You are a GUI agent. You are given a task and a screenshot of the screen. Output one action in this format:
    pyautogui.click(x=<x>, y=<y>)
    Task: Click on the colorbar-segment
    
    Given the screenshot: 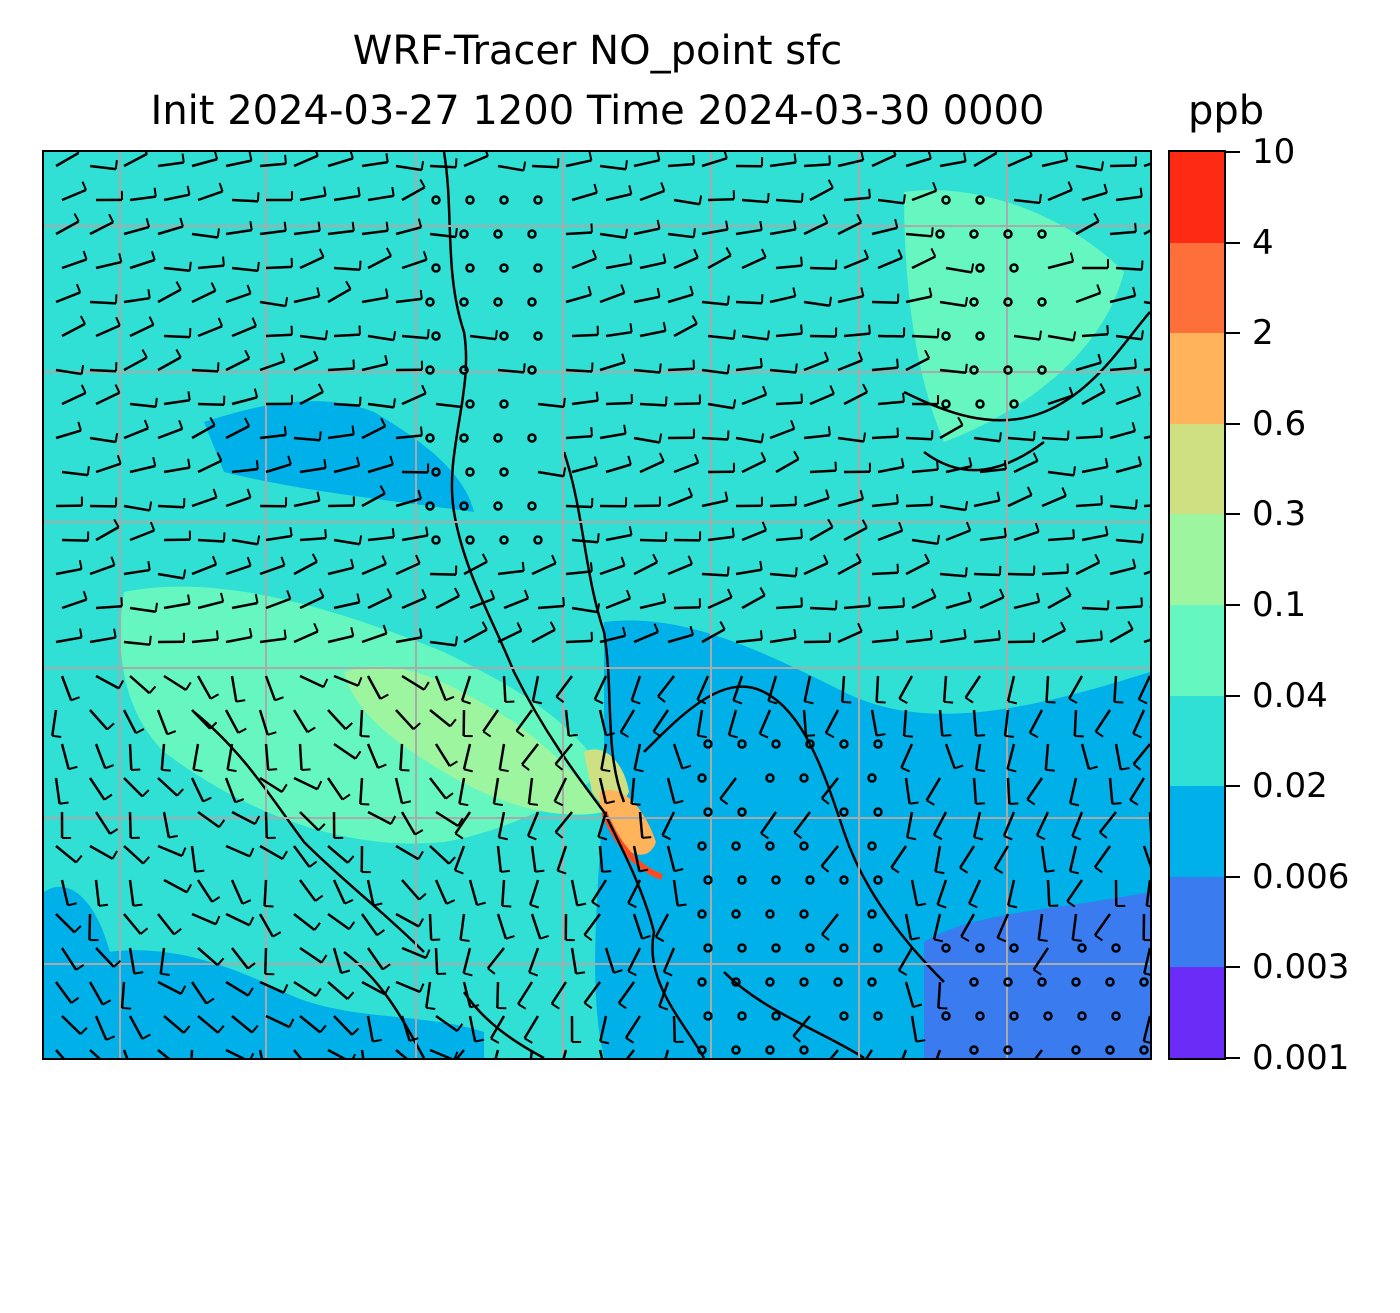 What is the action you would take?
    pyautogui.click(x=1197, y=741)
    